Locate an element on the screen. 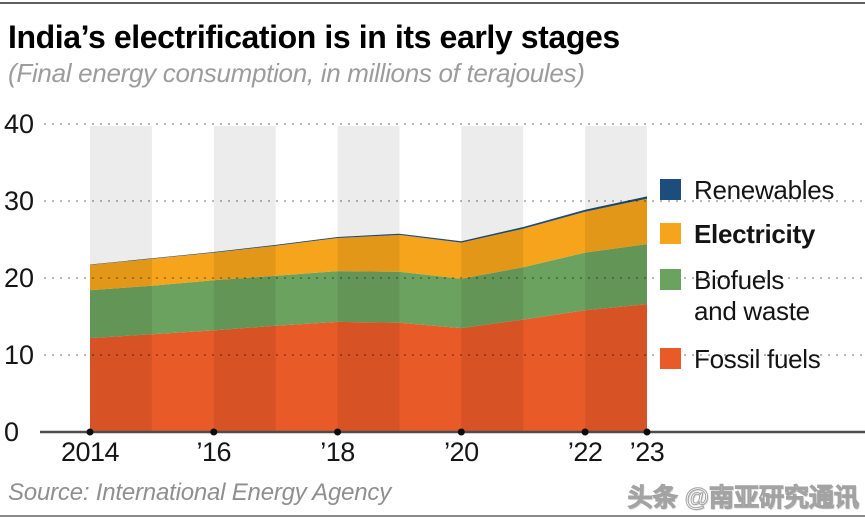 This screenshot has width=865, height=522. legend-item: Fossil fuels is located at coordinates (740, 359).